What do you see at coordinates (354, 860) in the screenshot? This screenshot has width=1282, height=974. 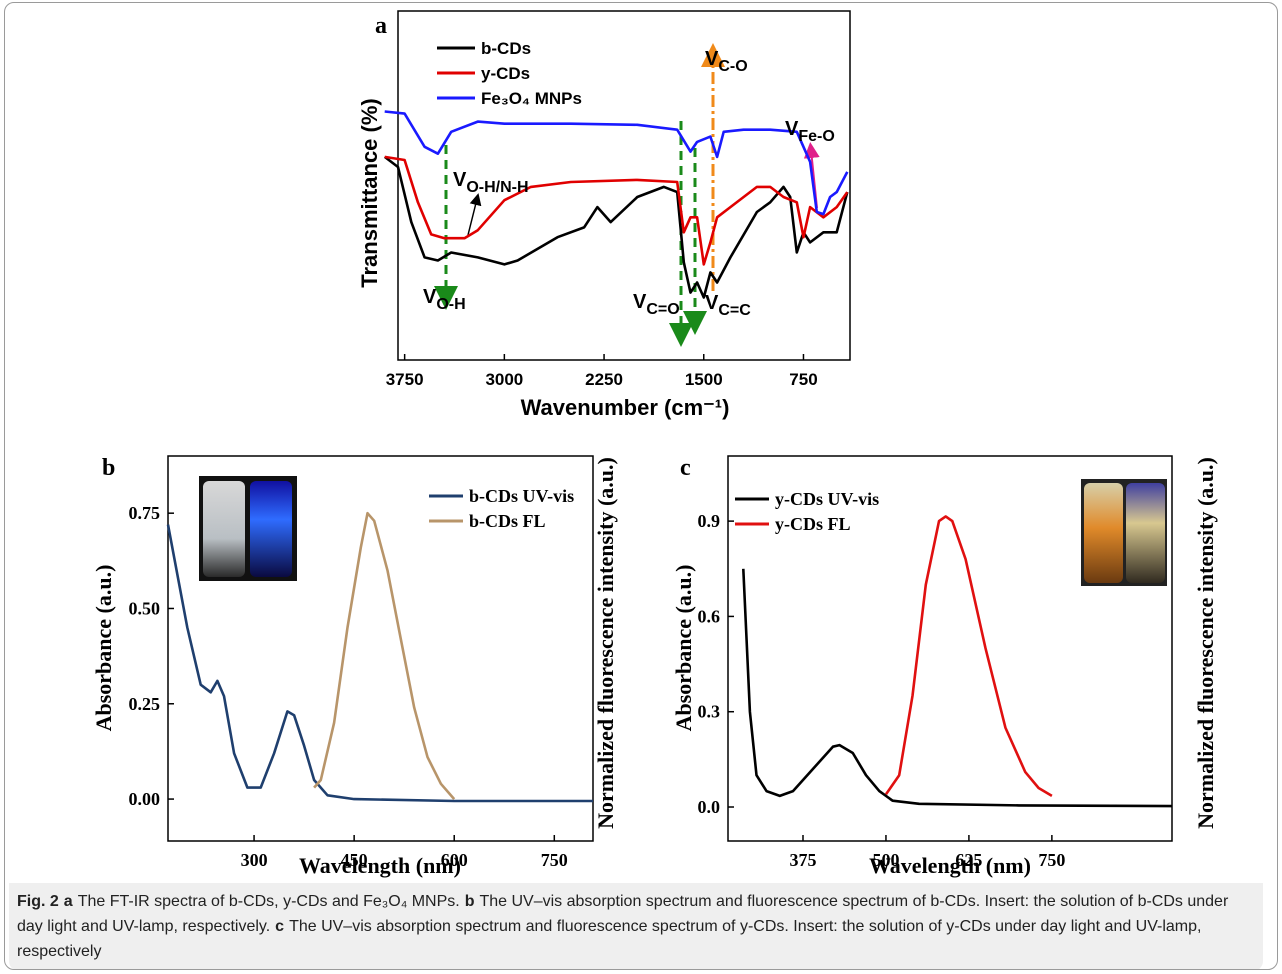 I see `x-tick-label: 450` at bounding box center [354, 860].